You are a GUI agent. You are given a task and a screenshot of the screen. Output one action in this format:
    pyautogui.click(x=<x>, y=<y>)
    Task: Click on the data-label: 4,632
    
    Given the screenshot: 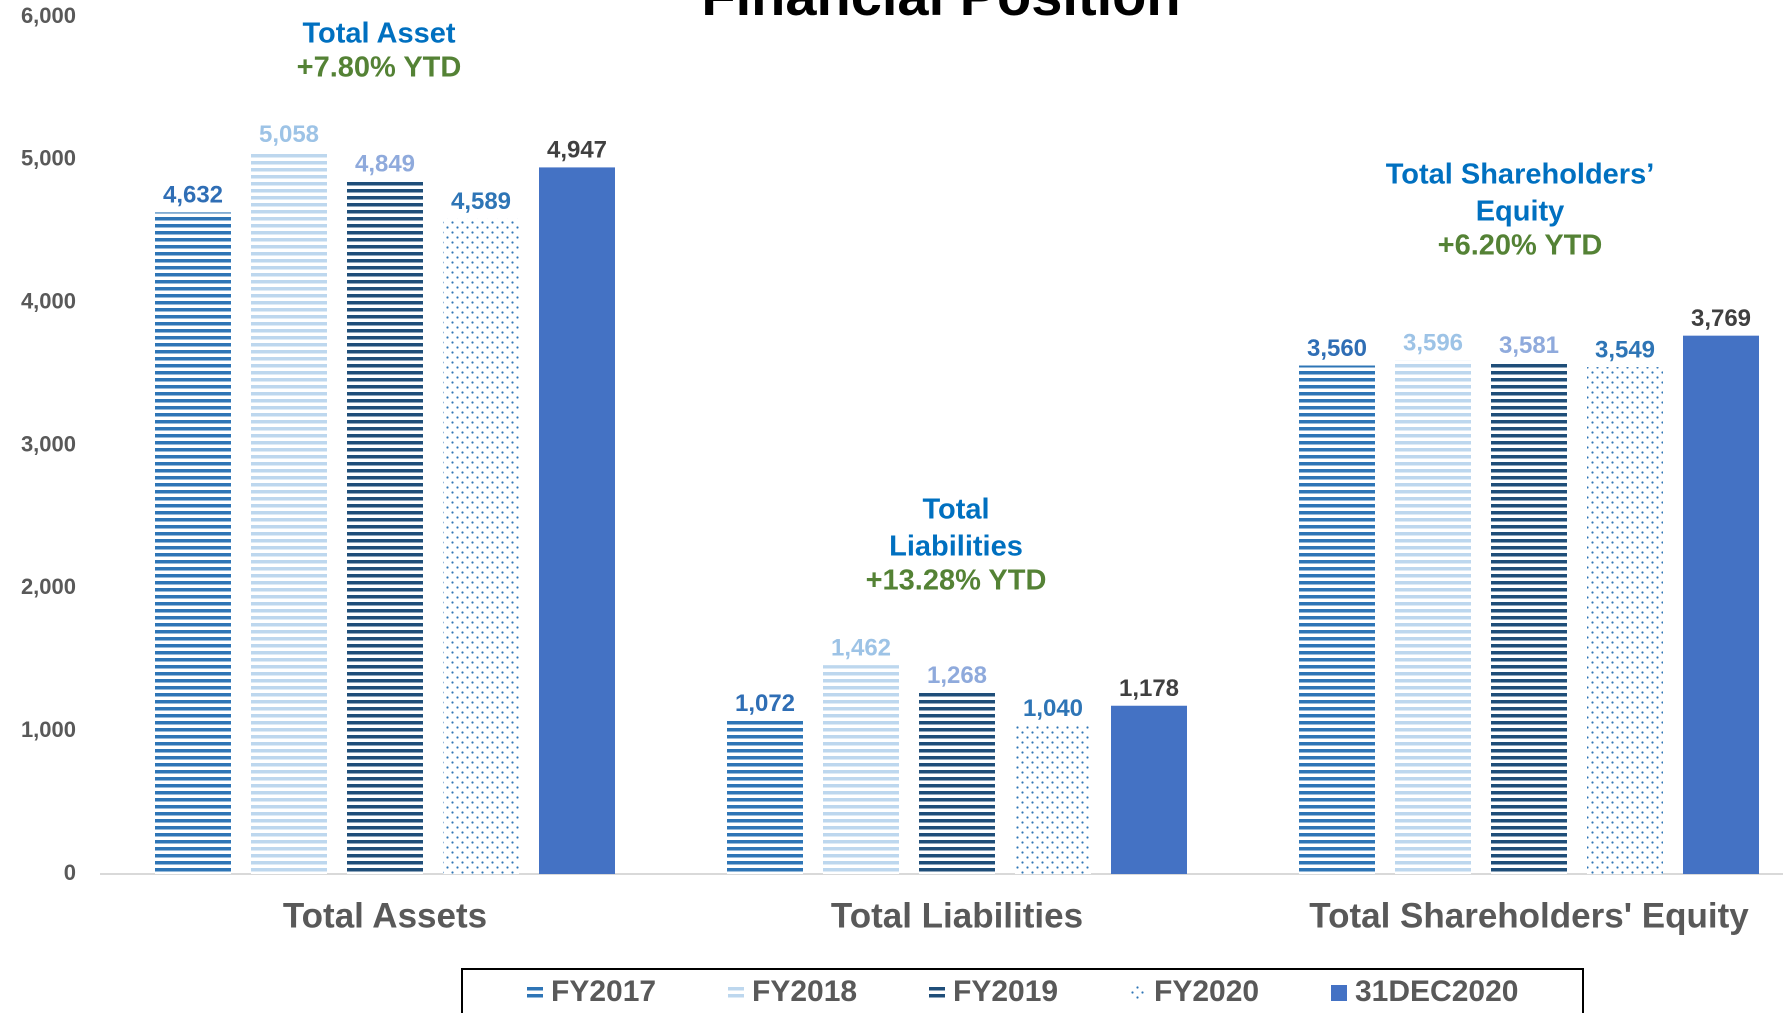 What is the action you would take?
    pyautogui.click(x=193, y=195)
    